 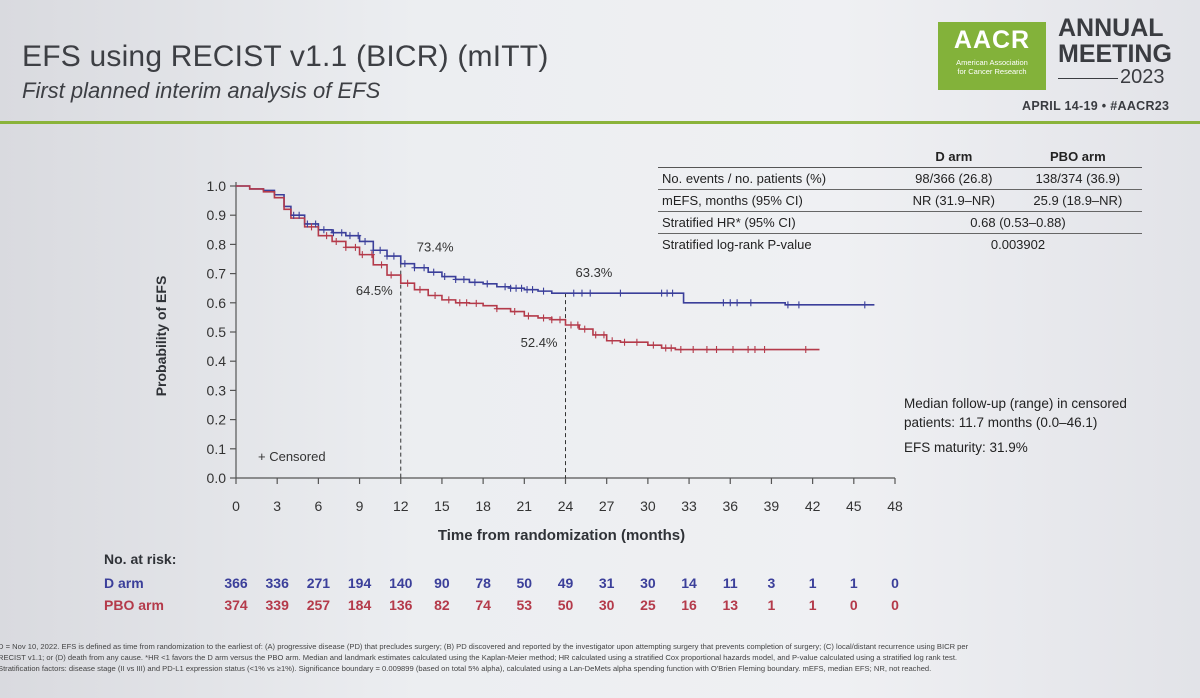 I want to click on risk-count: 31, so click(x=606, y=583).